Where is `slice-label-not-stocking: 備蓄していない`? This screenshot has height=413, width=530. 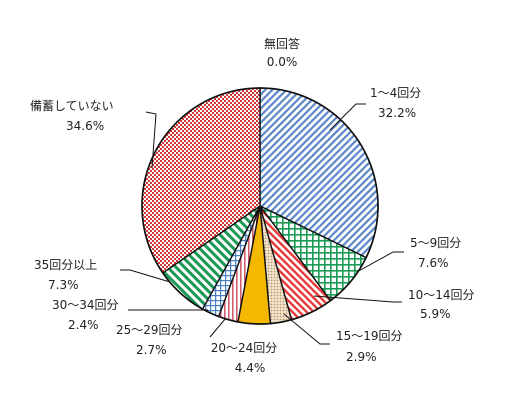
slice-label-not-stocking: 備蓄していない is located at coordinates (72, 105).